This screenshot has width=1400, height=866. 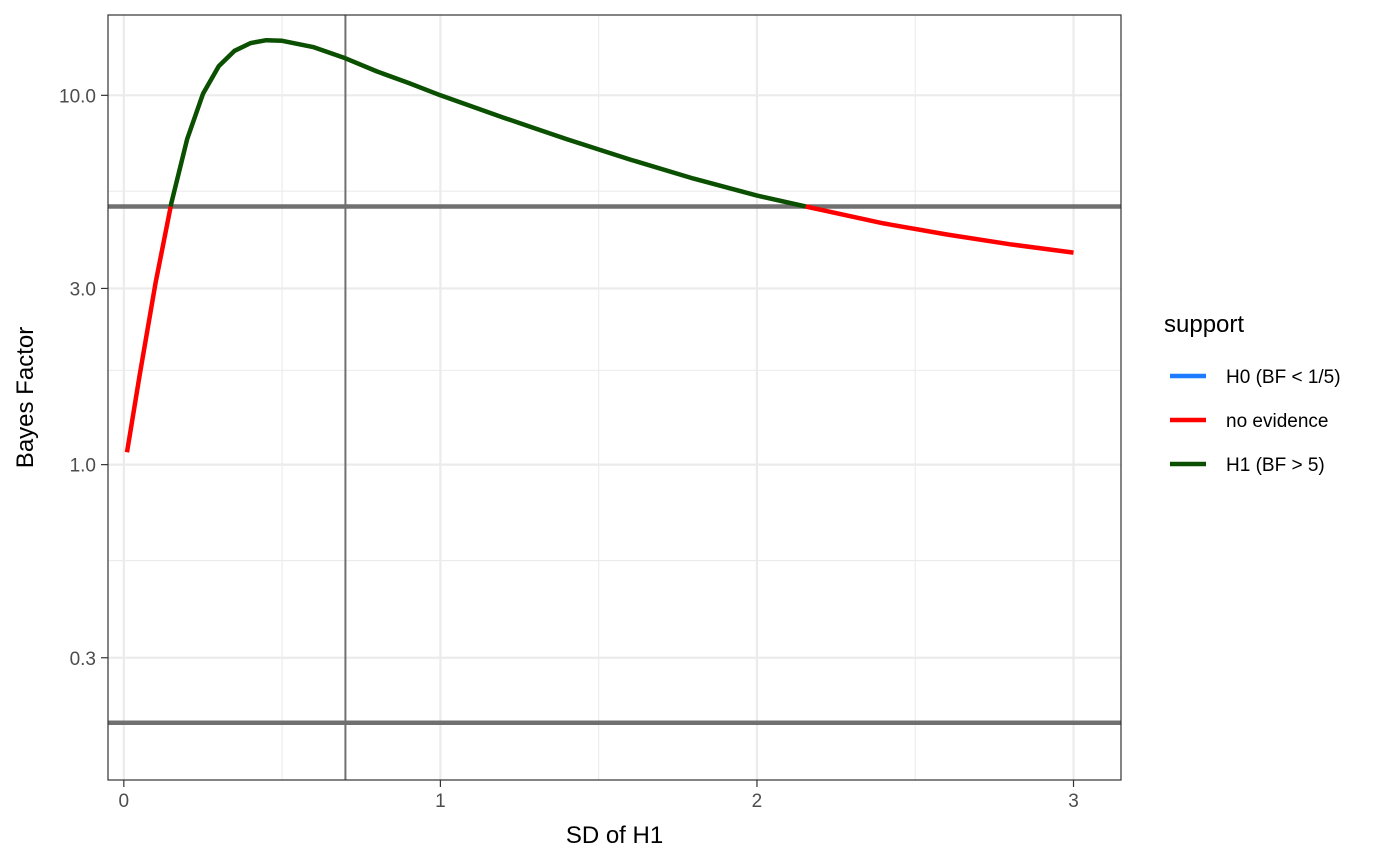 What do you see at coordinates (440, 801) in the screenshot?
I see `x-tick-label: 1` at bounding box center [440, 801].